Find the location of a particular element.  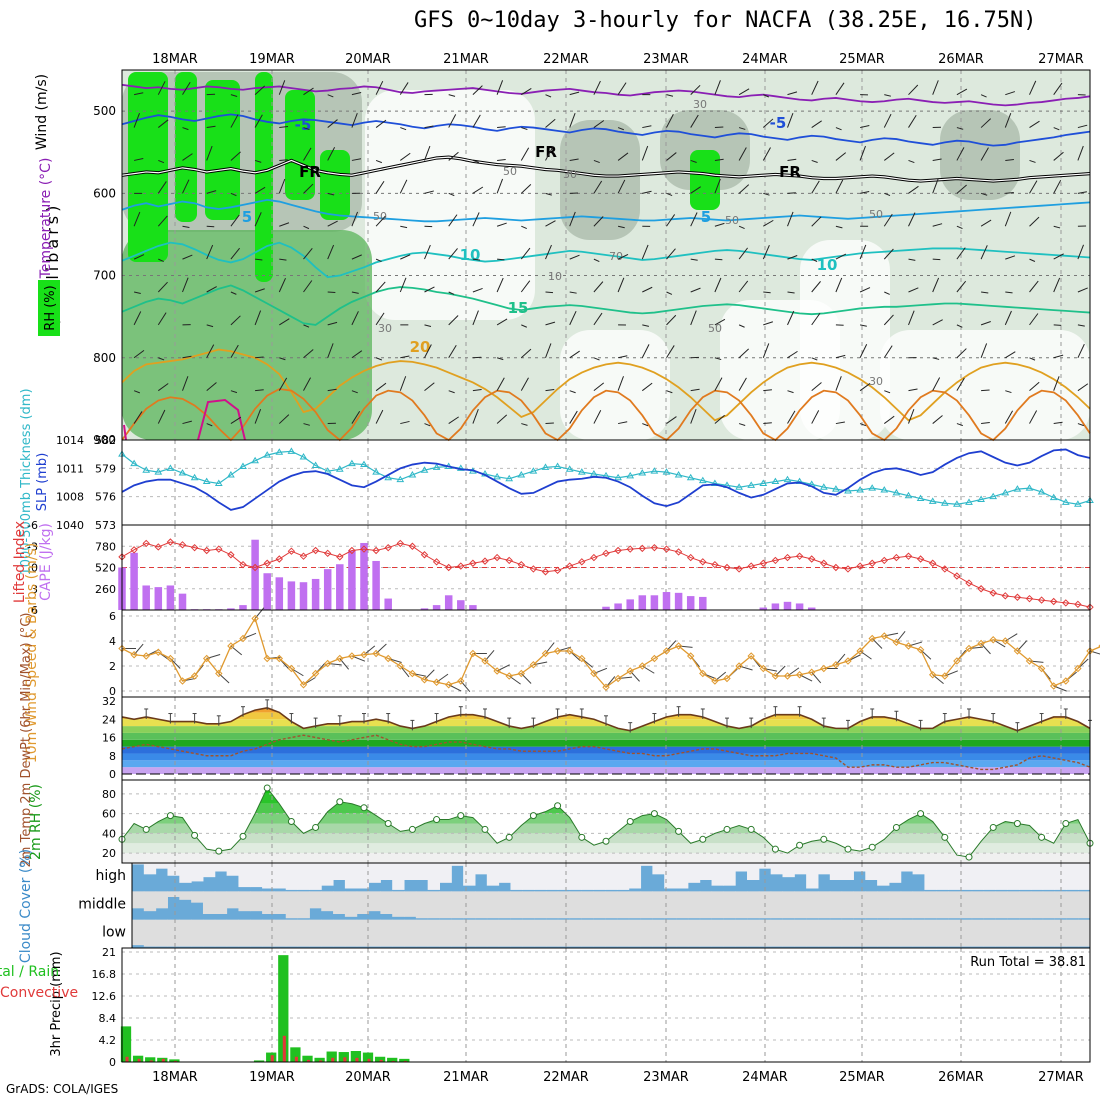

temp-color-band is located at coordinates (606, 750).